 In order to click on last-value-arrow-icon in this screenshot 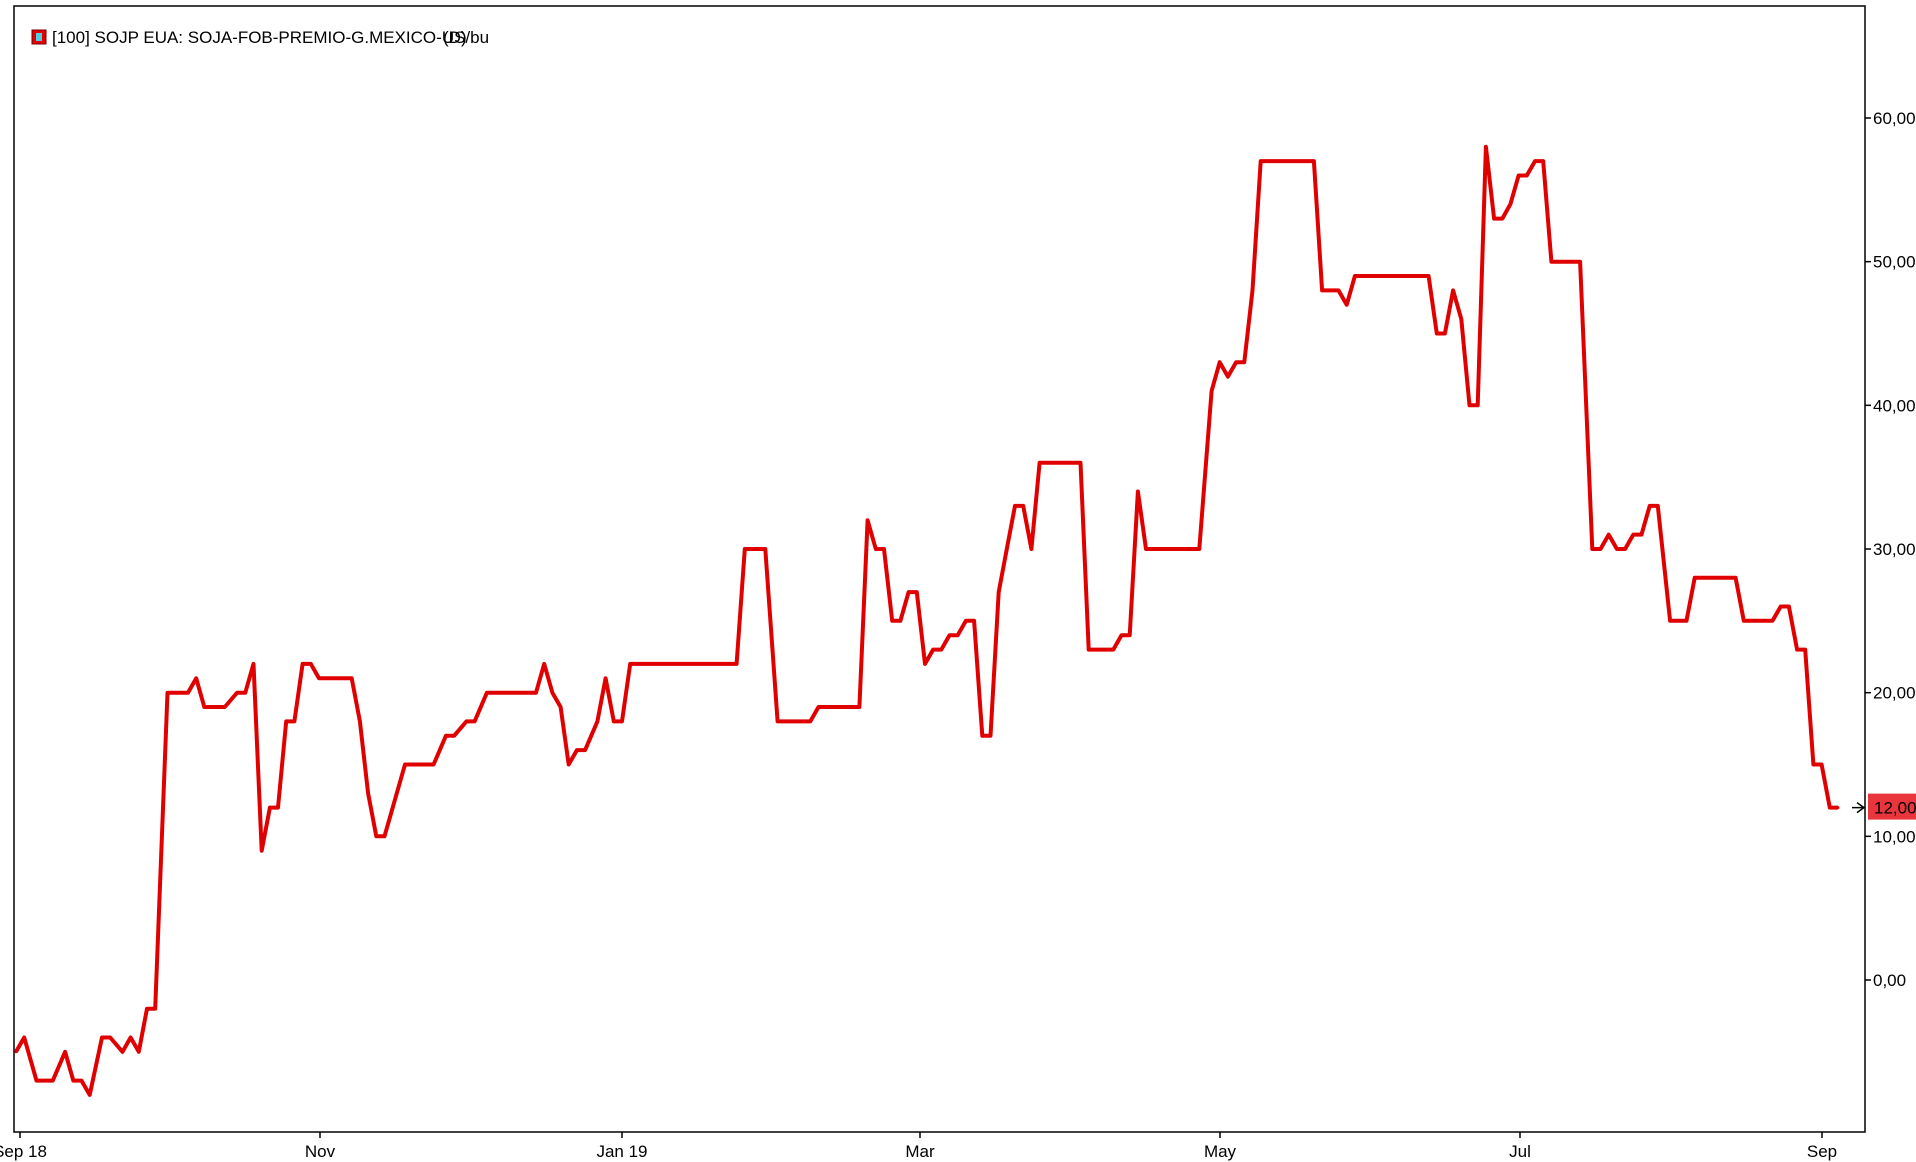, I will do `click(1859, 807)`.